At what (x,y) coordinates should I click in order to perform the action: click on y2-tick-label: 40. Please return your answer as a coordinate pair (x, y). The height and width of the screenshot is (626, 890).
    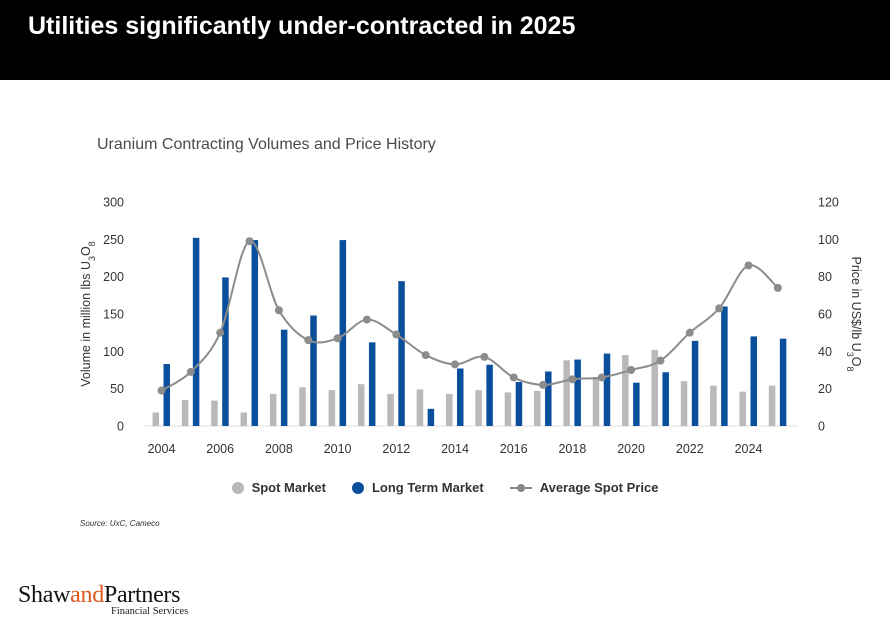
    Looking at the image, I should click on (825, 352).